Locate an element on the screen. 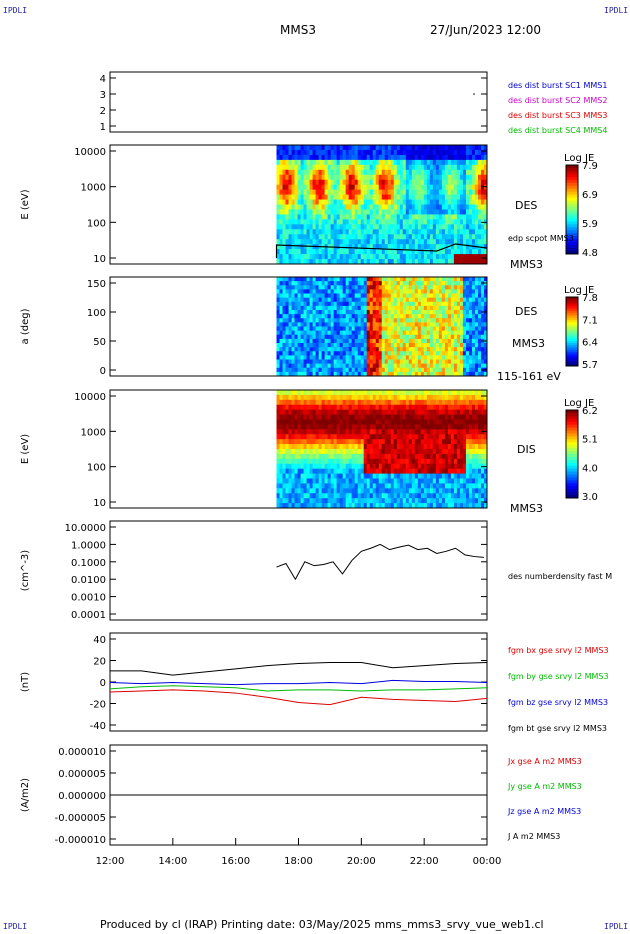  panel-2-colorbar-tick: 7.8 is located at coordinates (590, 298).